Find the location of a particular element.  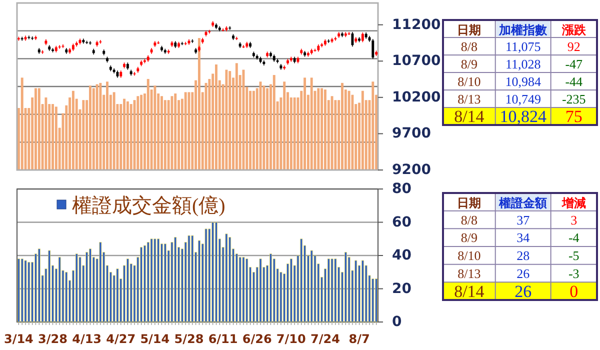

data-label: 92 is located at coordinates (573, 46).